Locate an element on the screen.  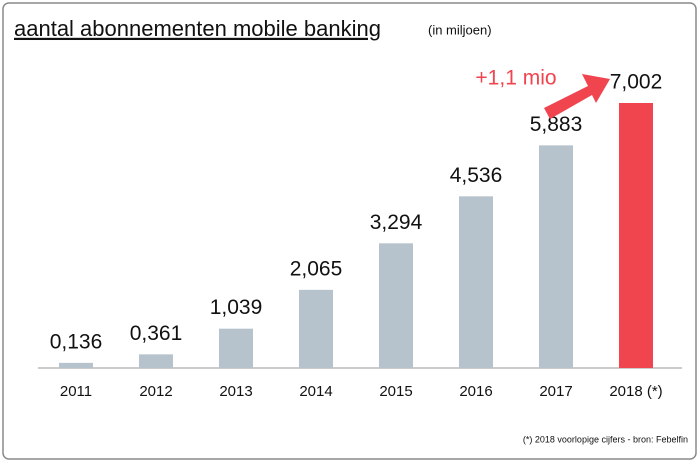
x-tick-label: 2018 (*) is located at coordinates (635, 391).